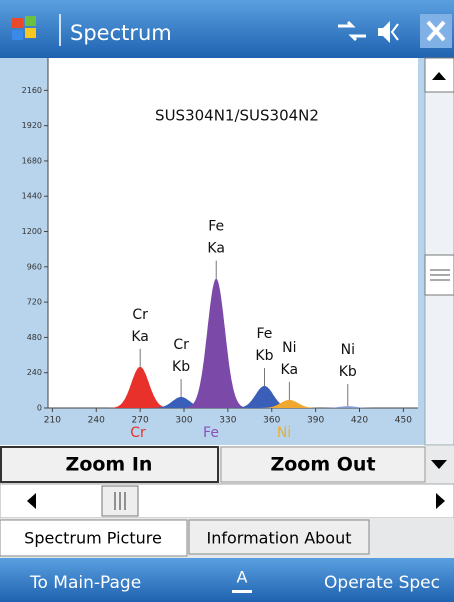  Describe the element at coordinates (34, 302) in the screenshot. I see `y-tick-label: 720` at that location.